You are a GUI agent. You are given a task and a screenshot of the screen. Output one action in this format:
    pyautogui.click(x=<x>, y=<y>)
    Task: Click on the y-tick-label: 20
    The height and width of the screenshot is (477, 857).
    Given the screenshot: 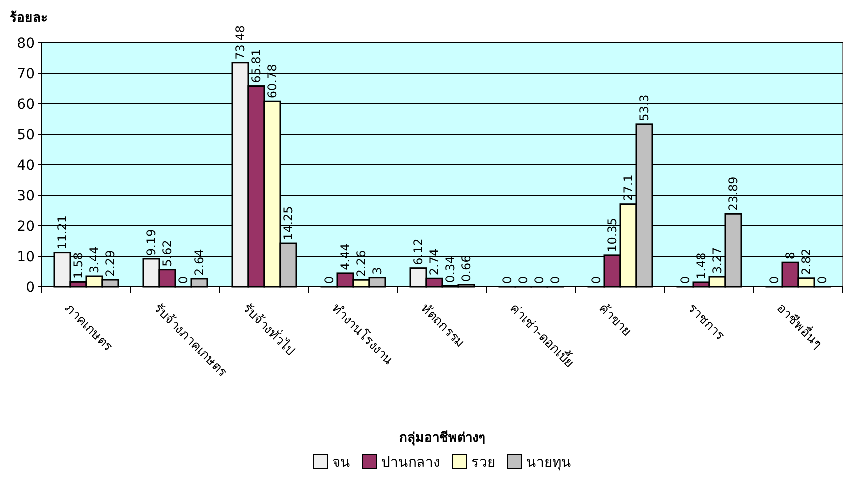 What is the action you would take?
    pyautogui.click(x=26, y=227)
    